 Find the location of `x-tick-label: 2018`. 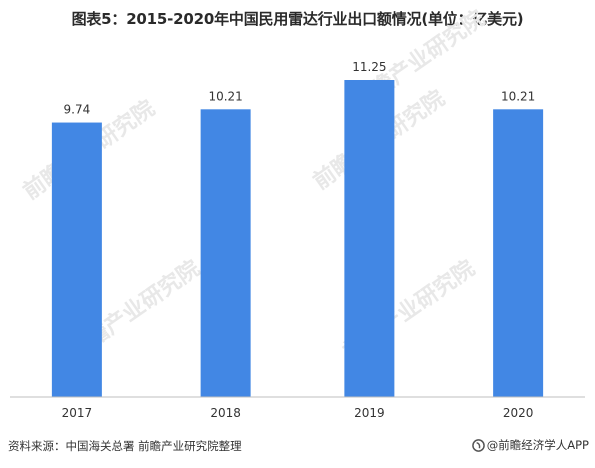

x-tick-label: 2018 is located at coordinates (225, 413).